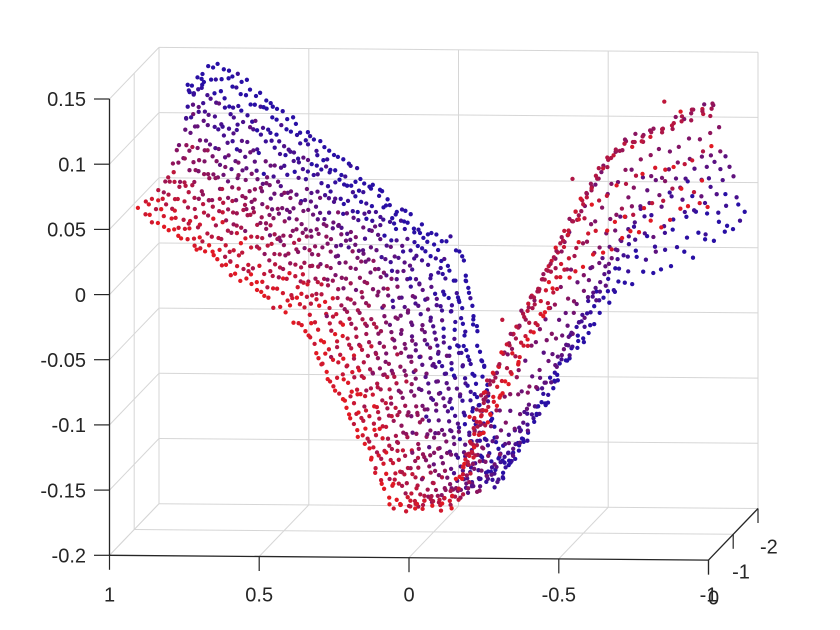 The width and height of the screenshot is (840, 630). What do you see at coordinates (559, 595) in the screenshot?
I see `svg-text: -0.5` at bounding box center [559, 595].